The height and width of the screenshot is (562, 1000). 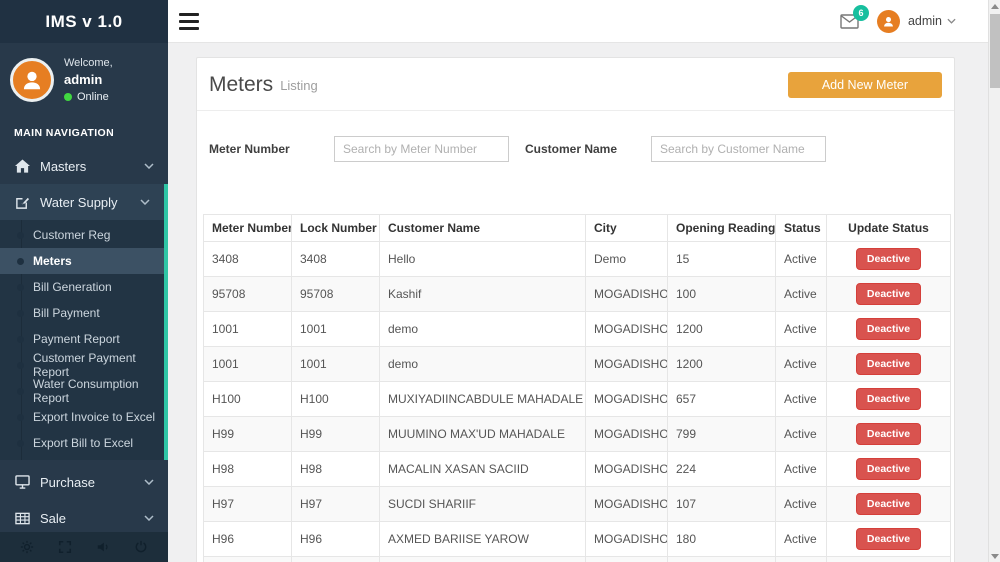 What do you see at coordinates (22, 202) in the screenshot?
I see `edit-icon` at bounding box center [22, 202].